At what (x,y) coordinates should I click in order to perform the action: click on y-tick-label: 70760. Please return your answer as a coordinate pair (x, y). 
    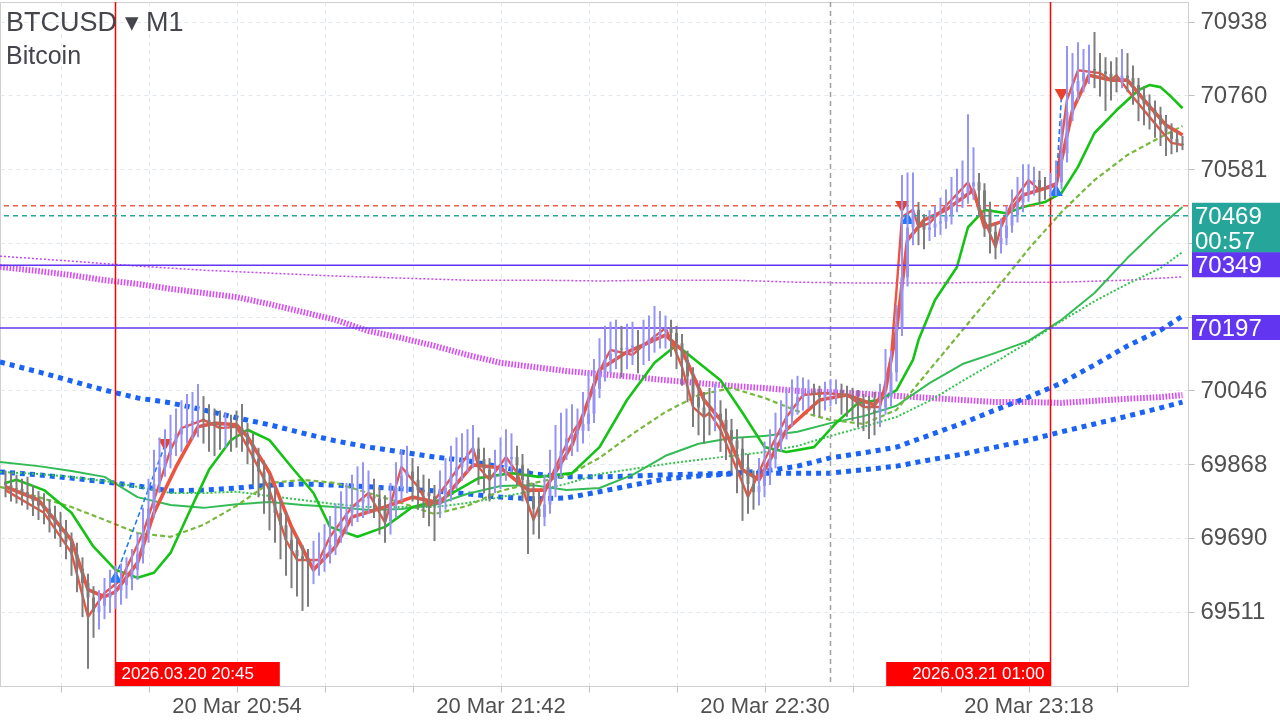
    Looking at the image, I should click on (1234, 94).